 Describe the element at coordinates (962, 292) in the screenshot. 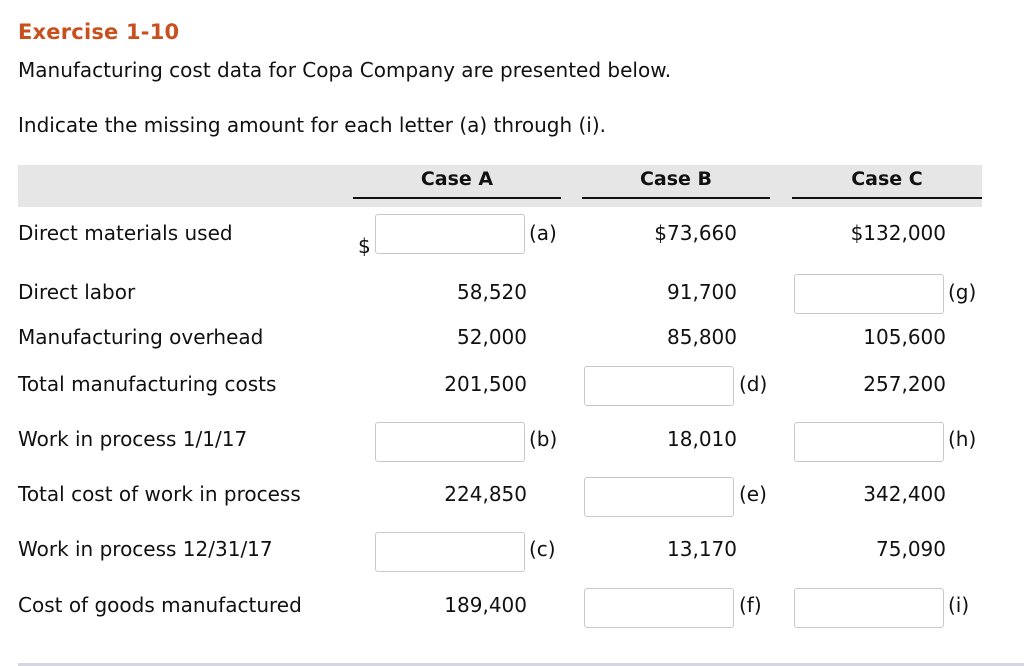

I see `letter-label-g: (g)` at that location.